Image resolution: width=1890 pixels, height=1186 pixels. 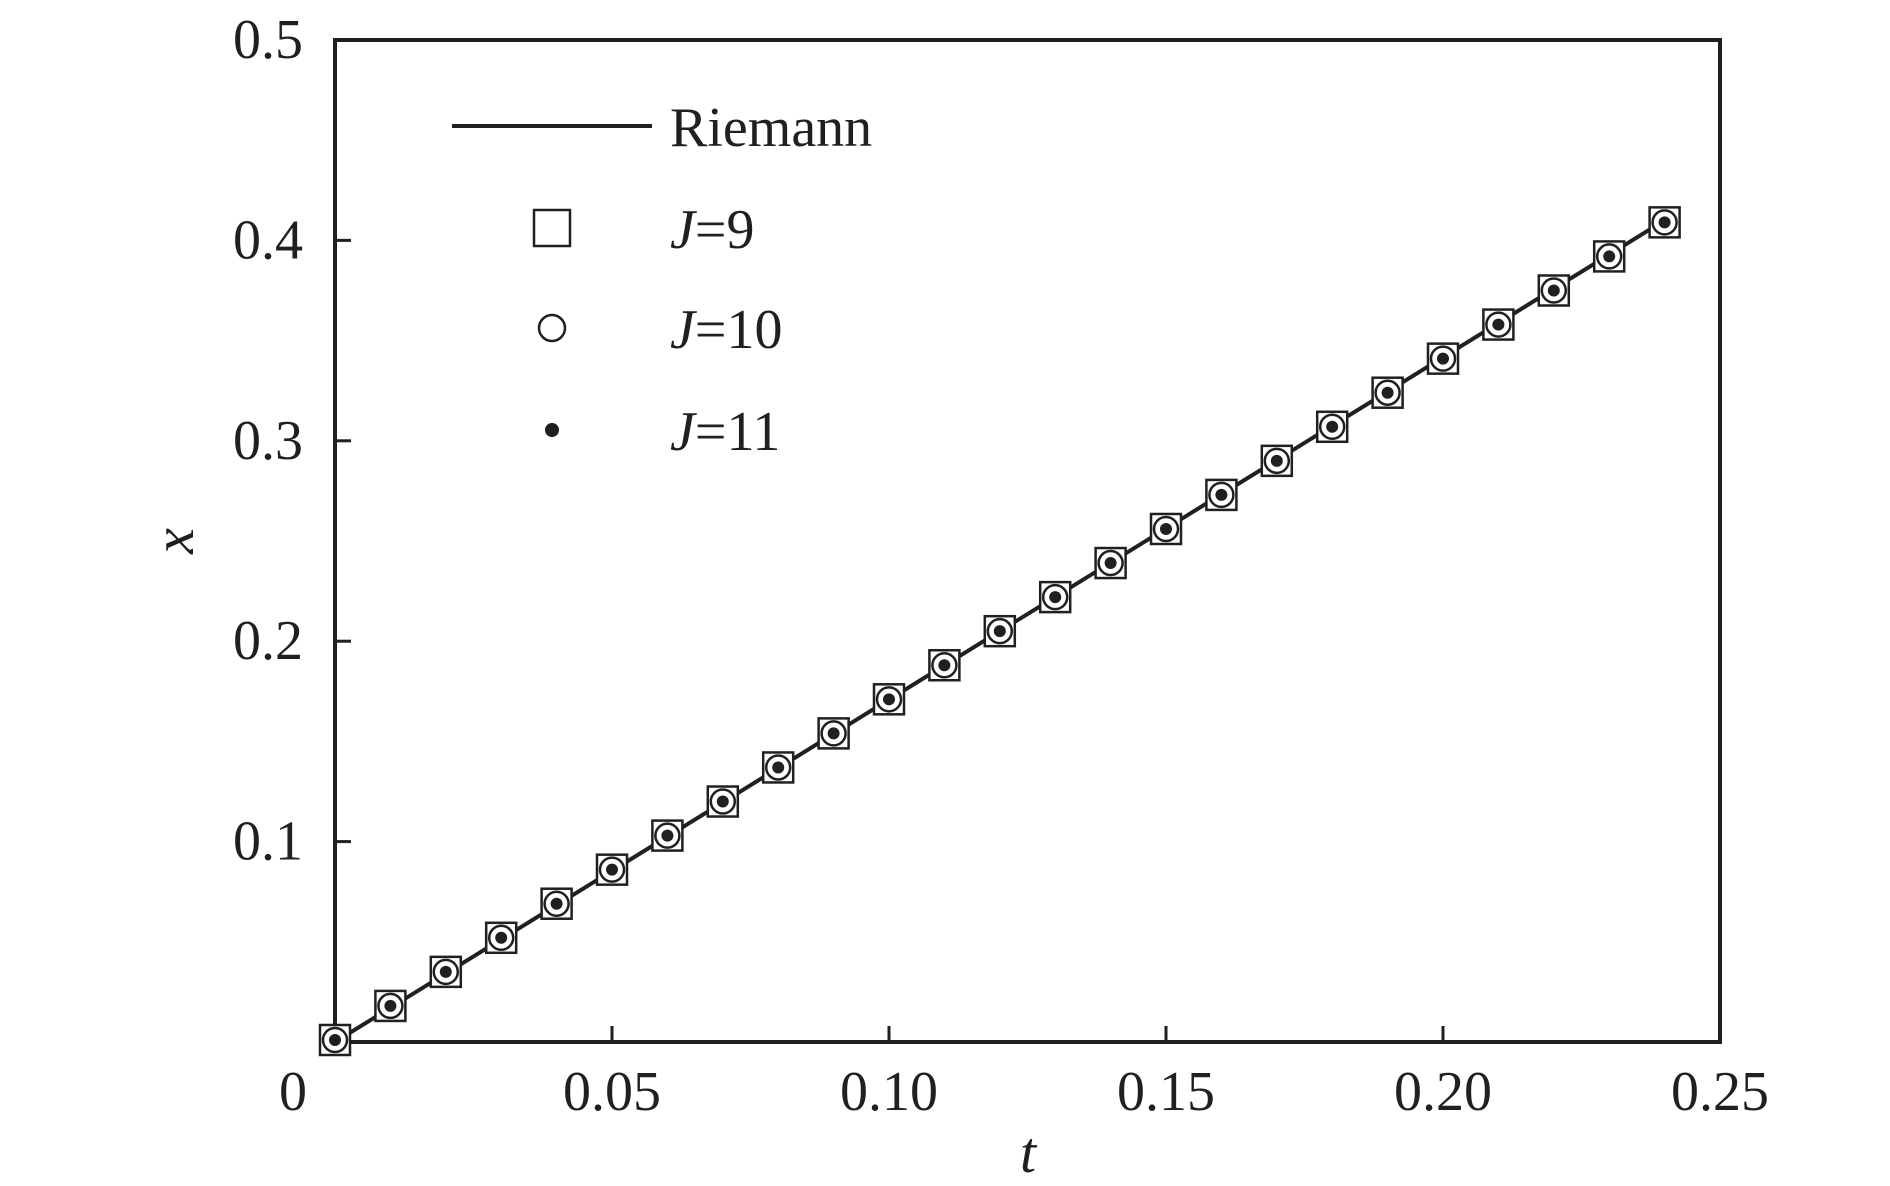 I want to click on y-tick-label: 0.2, so click(x=268, y=641).